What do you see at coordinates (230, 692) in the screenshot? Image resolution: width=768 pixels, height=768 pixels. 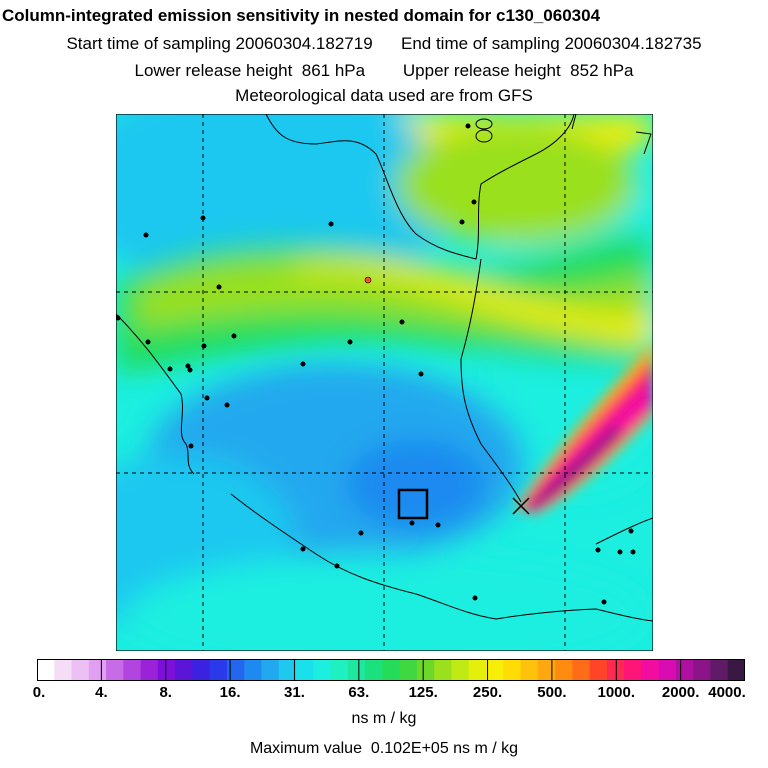 I see `colorbar-tick-label: 16.` at bounding box center [230, 692].